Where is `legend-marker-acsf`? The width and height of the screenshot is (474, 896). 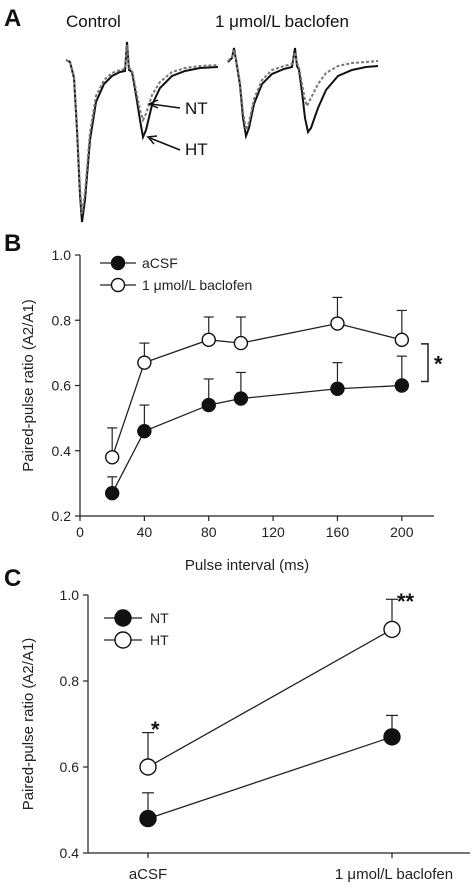 legend-marker-acsf is located at coordinates (118, 263).